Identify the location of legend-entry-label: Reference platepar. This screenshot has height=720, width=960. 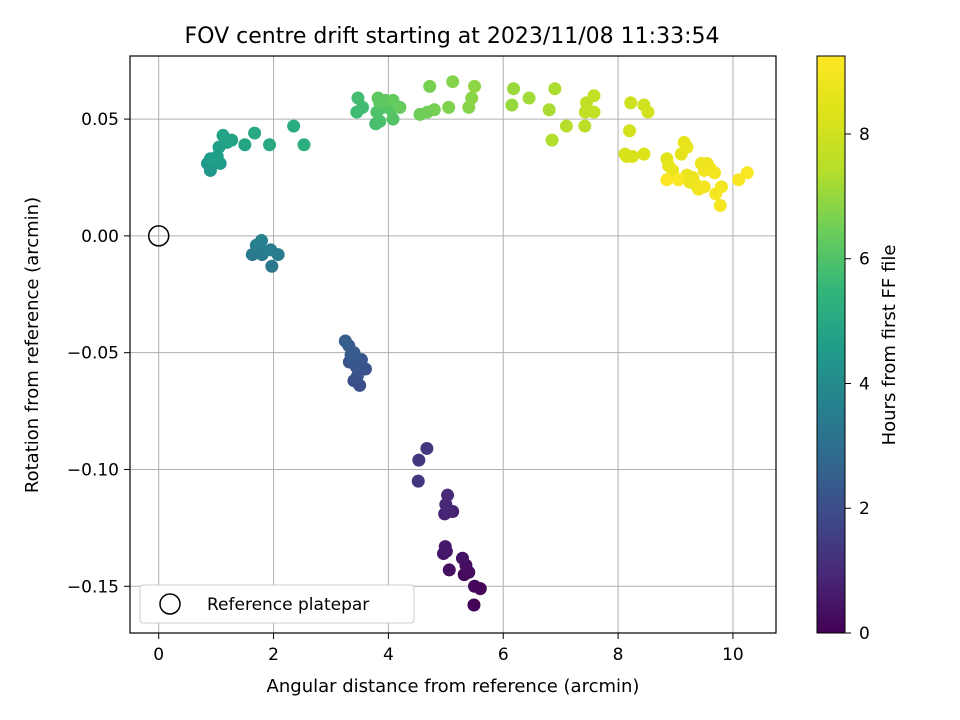
(288, 605).